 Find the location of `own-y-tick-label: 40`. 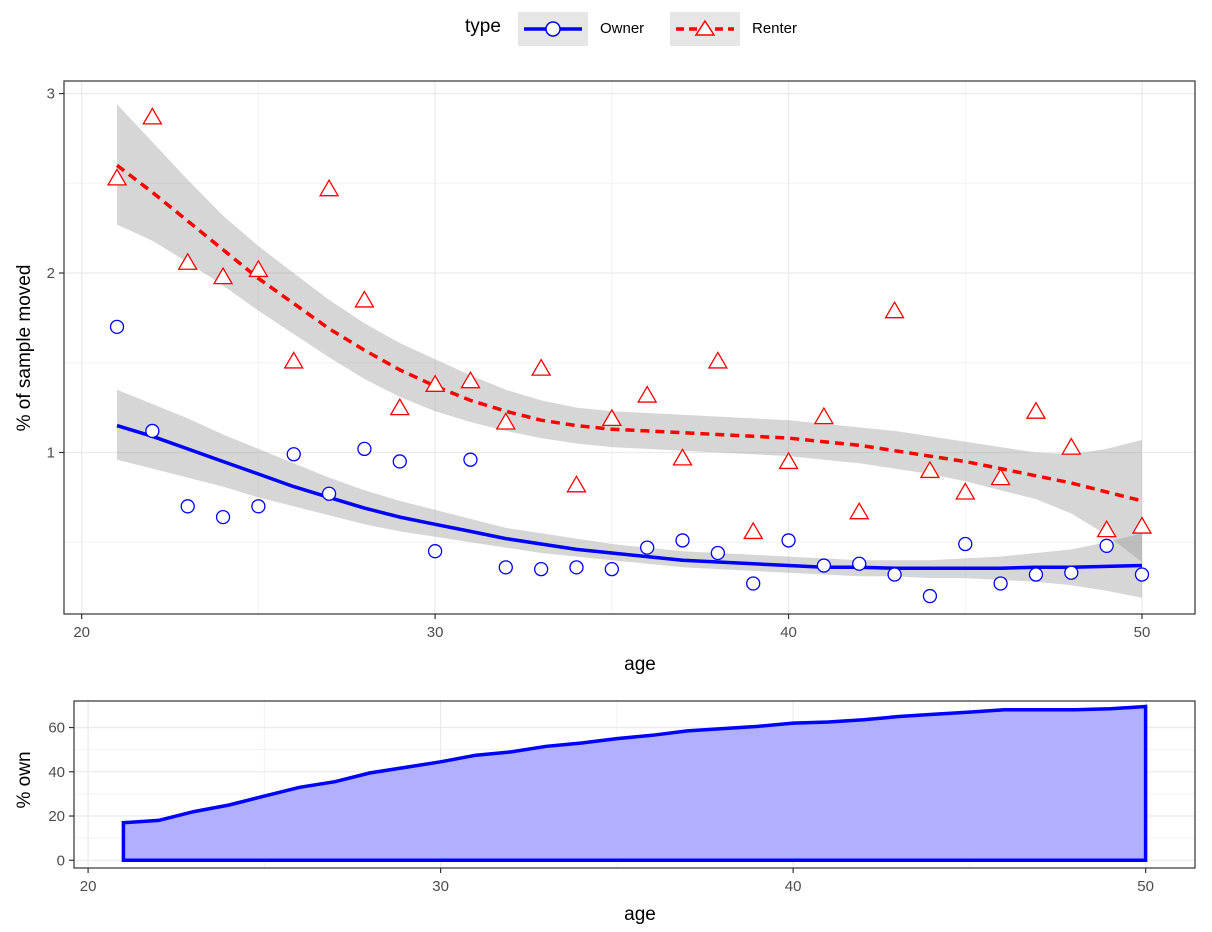

own-y-tick-label: 40 is located at coordinates (56, 772).